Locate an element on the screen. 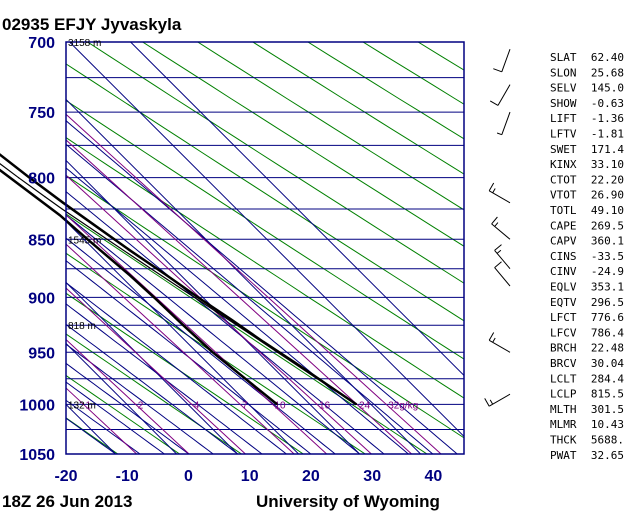 This screenshot has width=640, height=512. index-key: MLTH is located at coordinates (563, 409).